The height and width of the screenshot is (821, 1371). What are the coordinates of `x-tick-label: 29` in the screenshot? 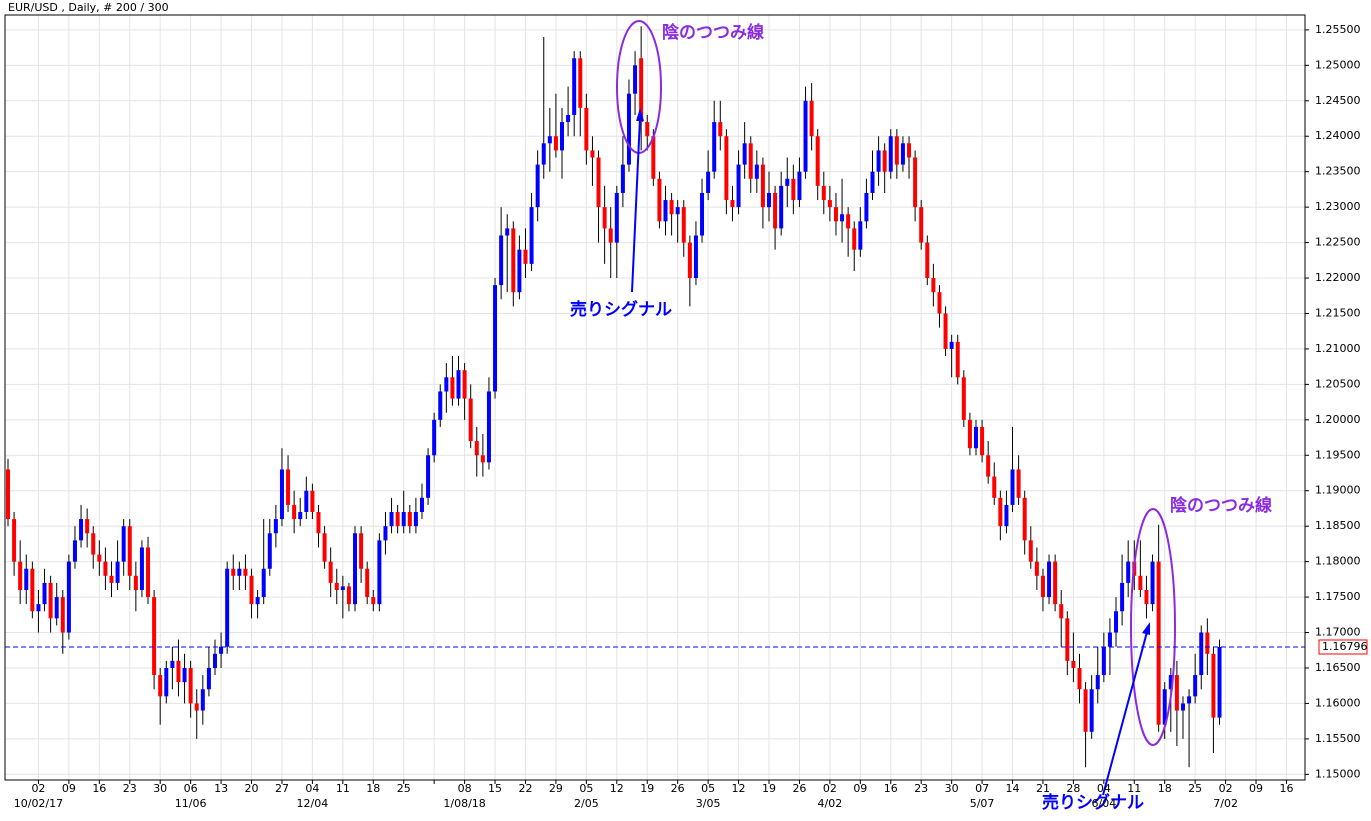 It's located at (556, 788).